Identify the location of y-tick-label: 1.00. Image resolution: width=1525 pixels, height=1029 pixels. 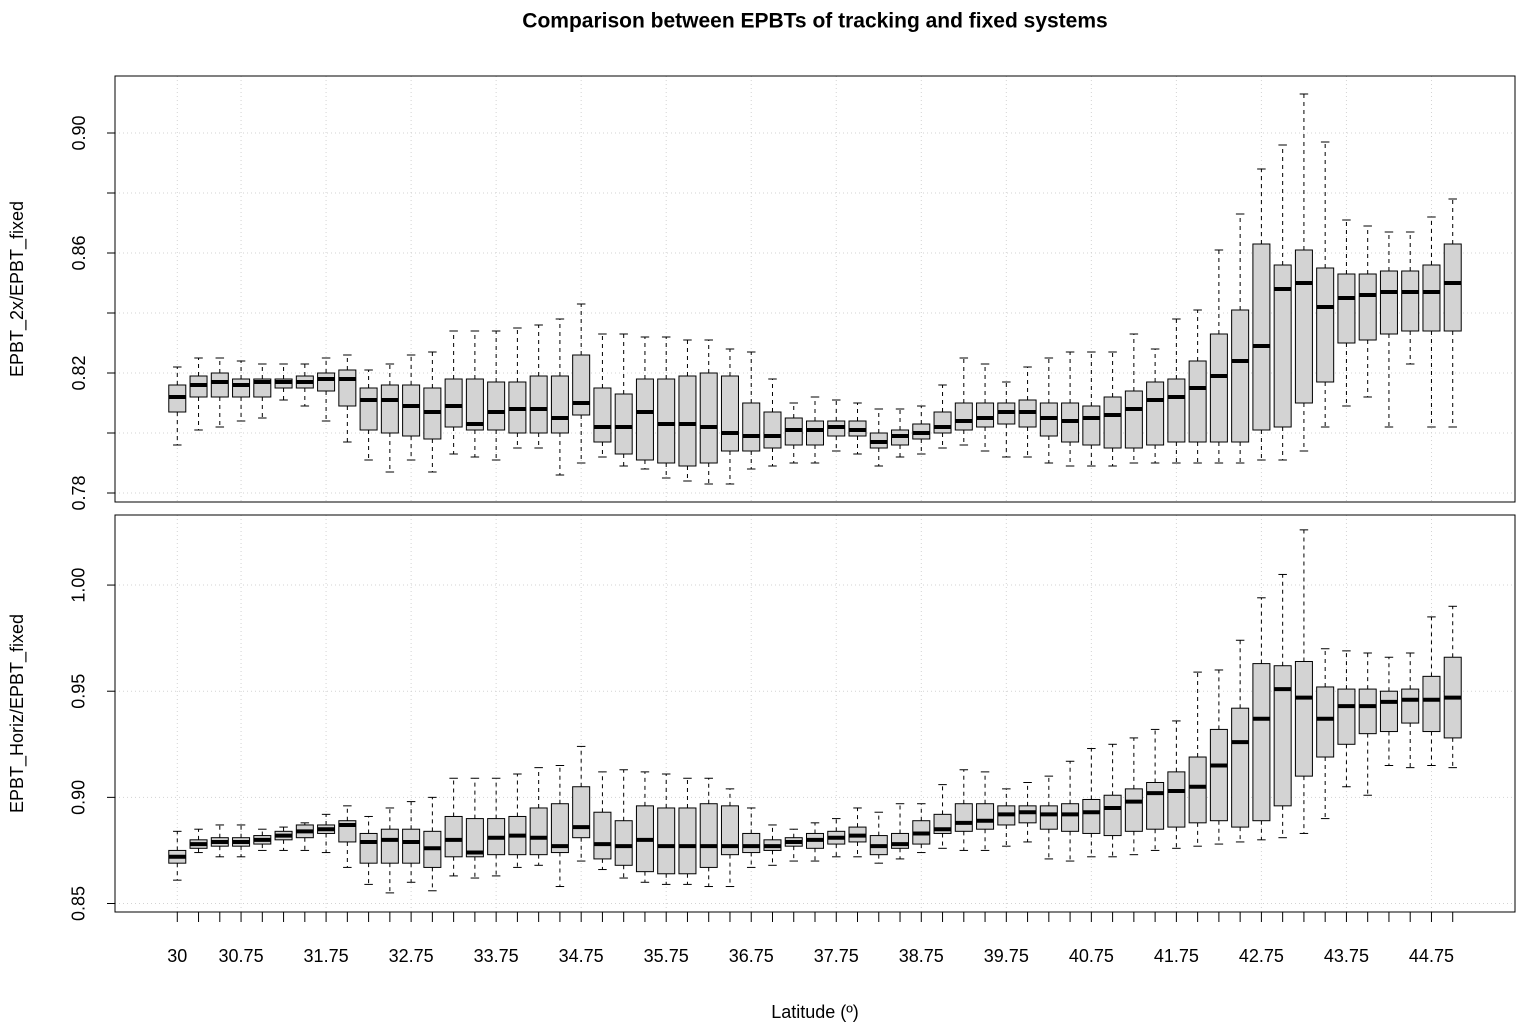
(79, 585).